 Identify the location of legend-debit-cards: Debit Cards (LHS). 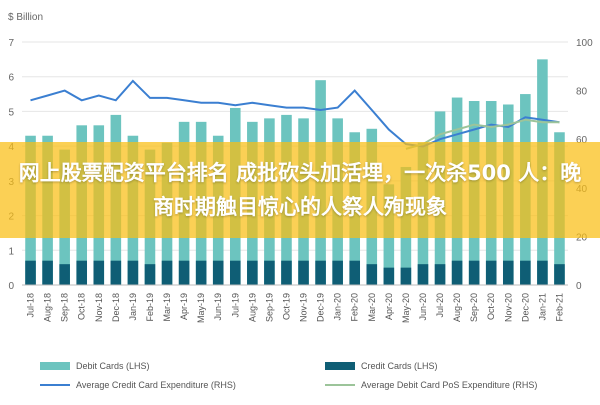
(95, 366).